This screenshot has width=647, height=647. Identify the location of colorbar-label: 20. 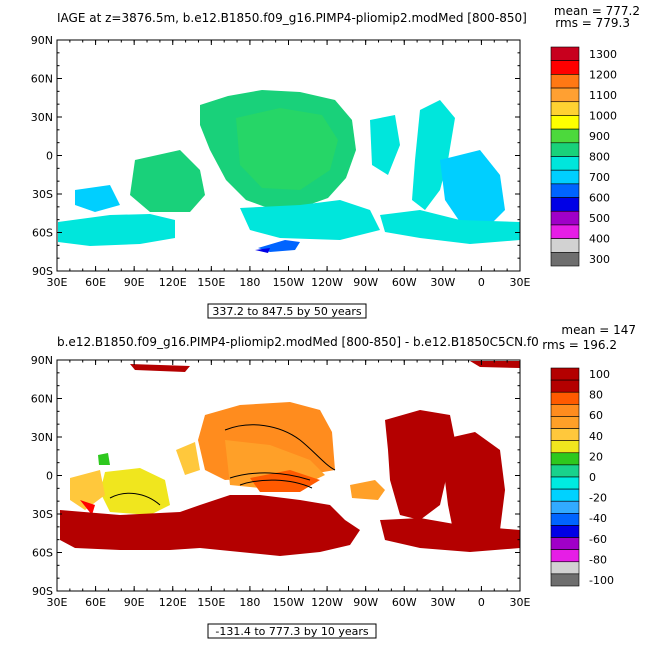
(596, 456).